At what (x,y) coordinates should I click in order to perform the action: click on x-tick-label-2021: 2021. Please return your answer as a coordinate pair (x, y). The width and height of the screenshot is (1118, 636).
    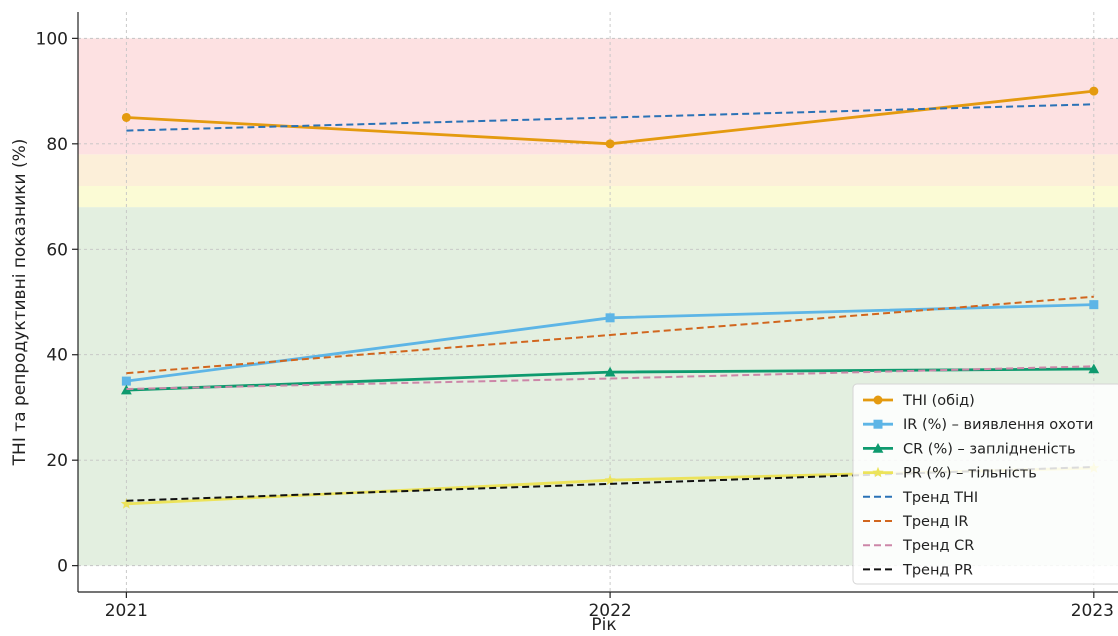
    Looking at the image, I should click on (126, 611).